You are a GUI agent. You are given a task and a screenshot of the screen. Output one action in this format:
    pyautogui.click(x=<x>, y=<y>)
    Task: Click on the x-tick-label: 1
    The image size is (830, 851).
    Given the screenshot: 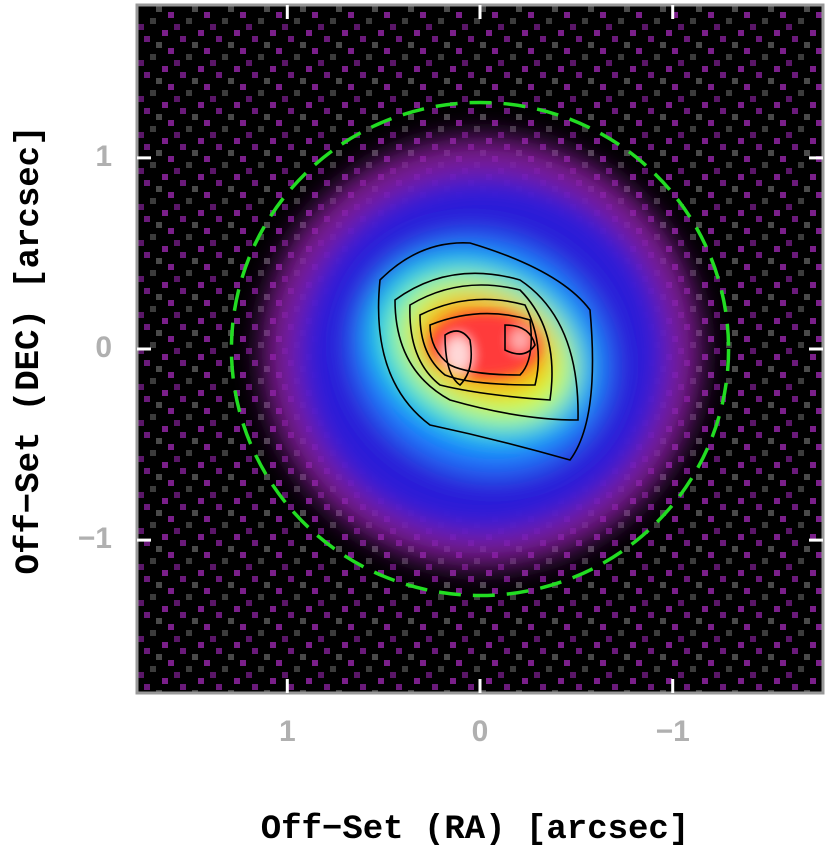 What is the action you would take?
    pyautogui.click(x=287, y=731)
    